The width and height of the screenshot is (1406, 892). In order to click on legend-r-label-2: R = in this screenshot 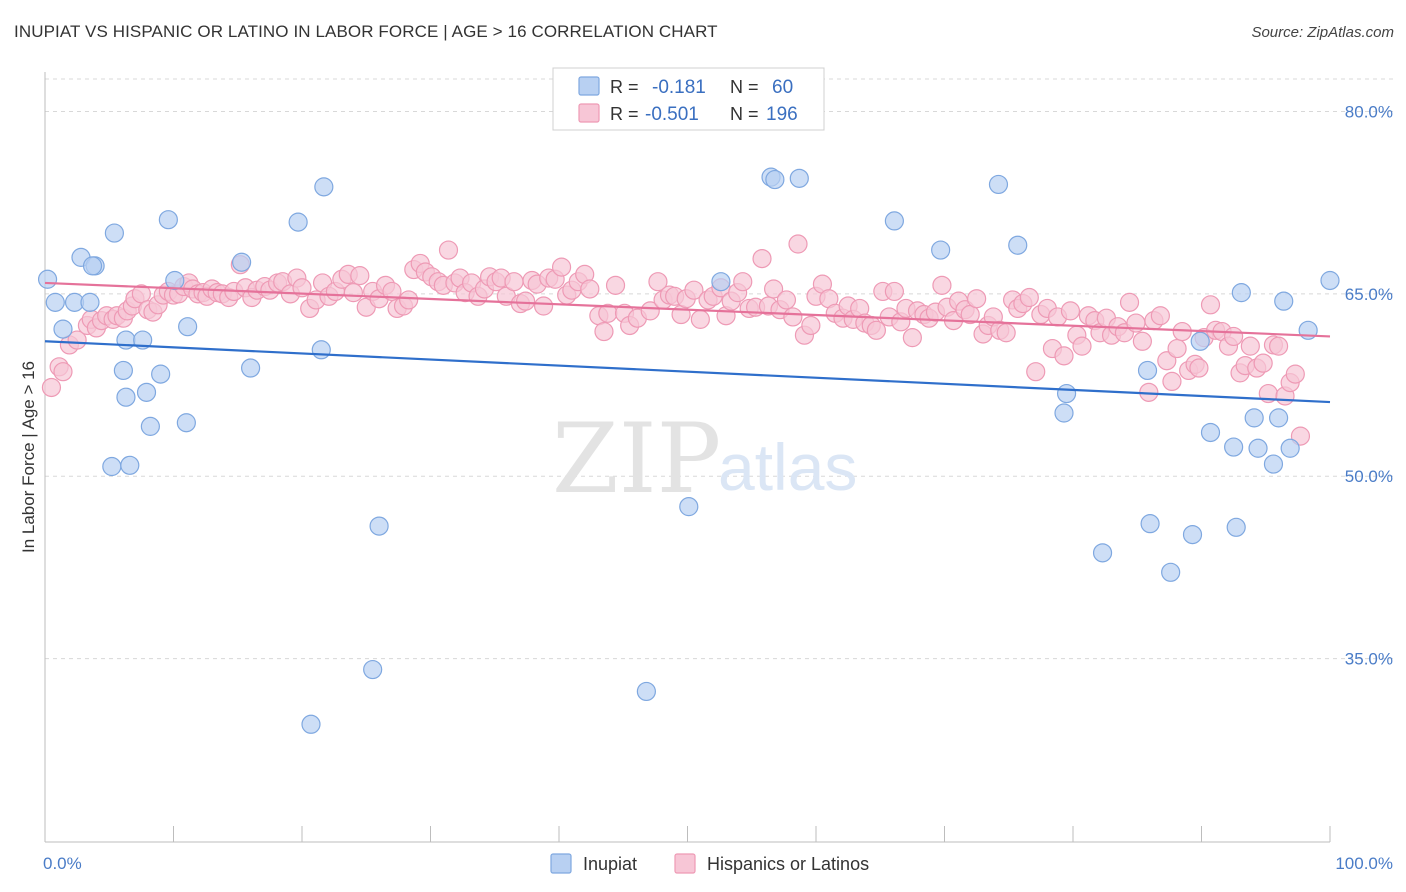, I will do `click(624, 114)`.